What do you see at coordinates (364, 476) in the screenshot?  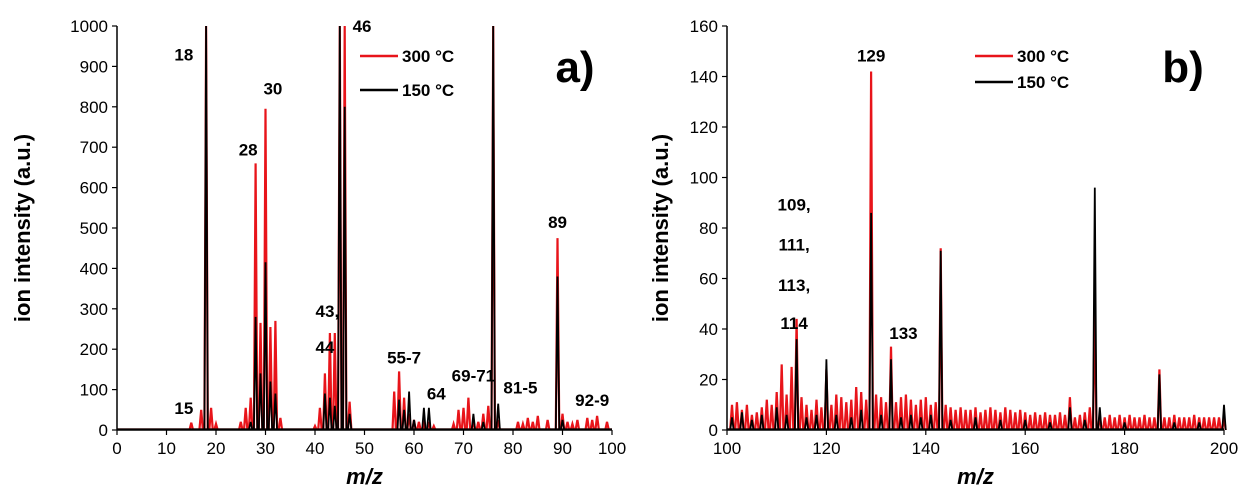 I see `x-axis-title: m/z` at bounding box center [364, 476].